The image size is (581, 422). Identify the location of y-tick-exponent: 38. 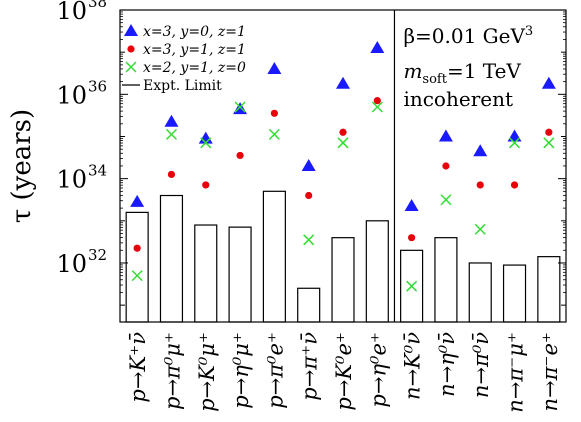
(97, 5).